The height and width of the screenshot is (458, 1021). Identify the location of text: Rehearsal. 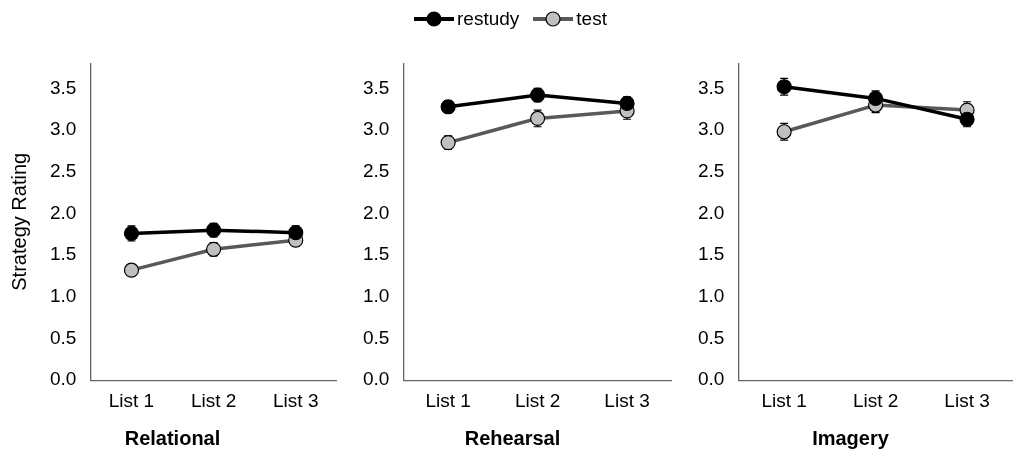
(512, 438).